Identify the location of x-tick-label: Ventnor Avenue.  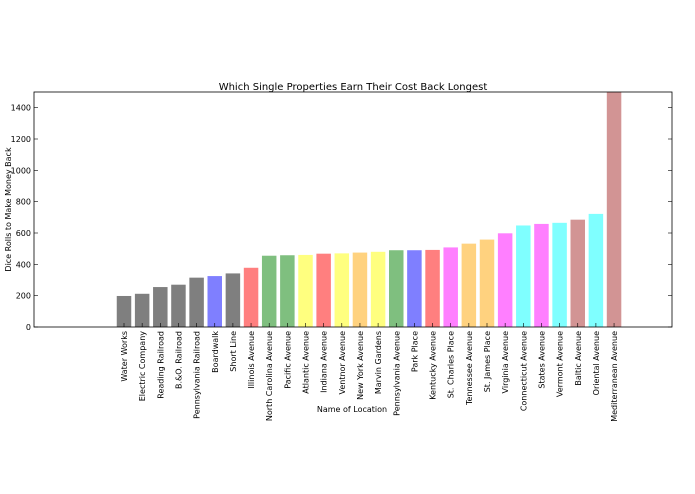
(342, 363).